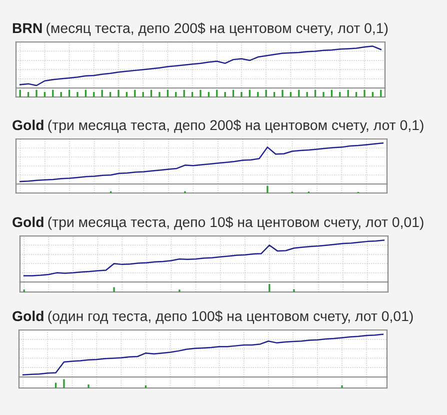 The height and width of the screenshot is (415, 447). I want to click on chart-subtitle: (месяц теста, депо 200$ на центовом счету, лот 0,1), so click(217, 29).